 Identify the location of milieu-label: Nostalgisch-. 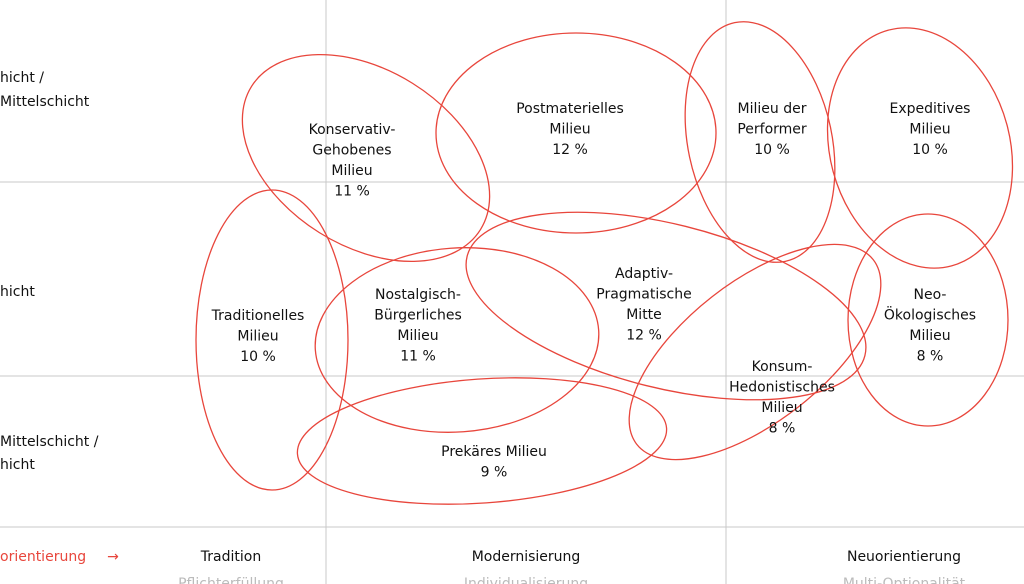
(418, 295).